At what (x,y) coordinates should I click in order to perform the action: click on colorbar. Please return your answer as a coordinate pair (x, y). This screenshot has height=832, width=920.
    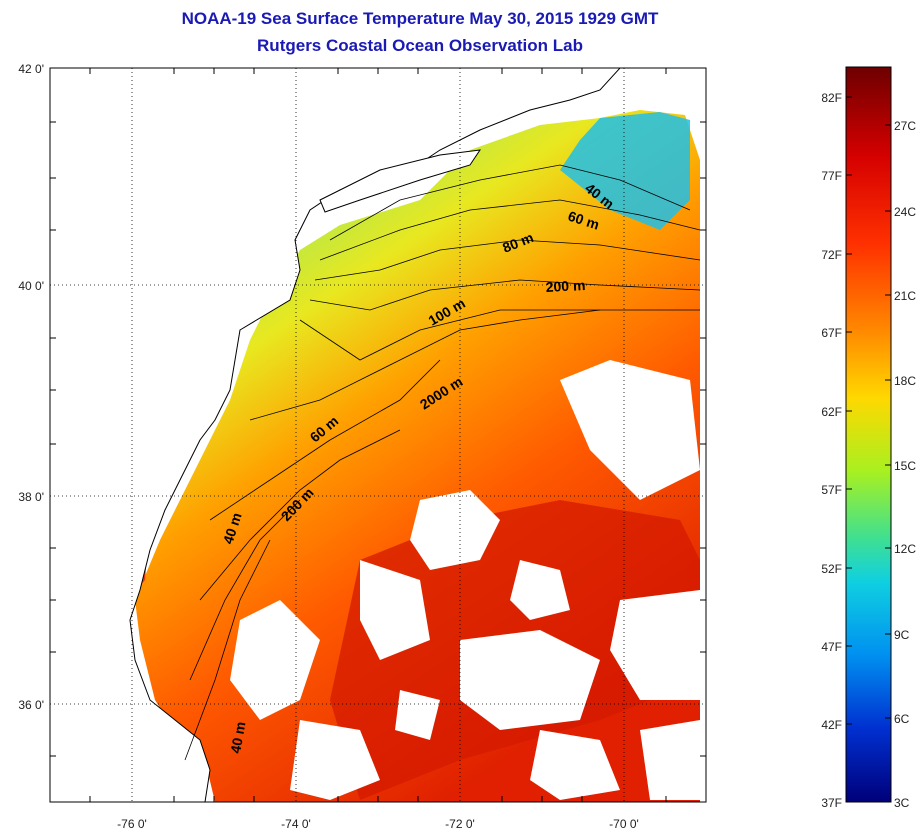
    Looking at the image, I should click on (868, 434).